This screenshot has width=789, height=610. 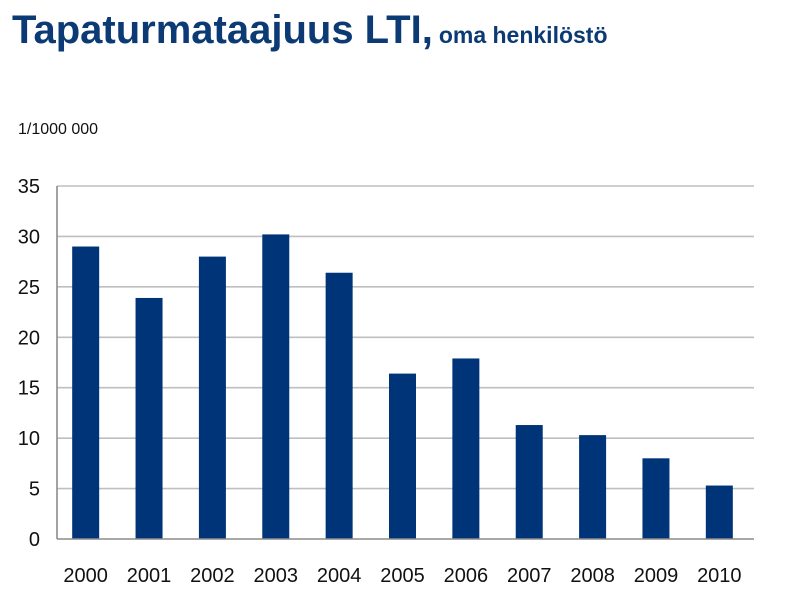 What do you see at coordinates (29, 439) in the screenshot?
I see `y-tick-label: 10` at bounding box center [29, 439].